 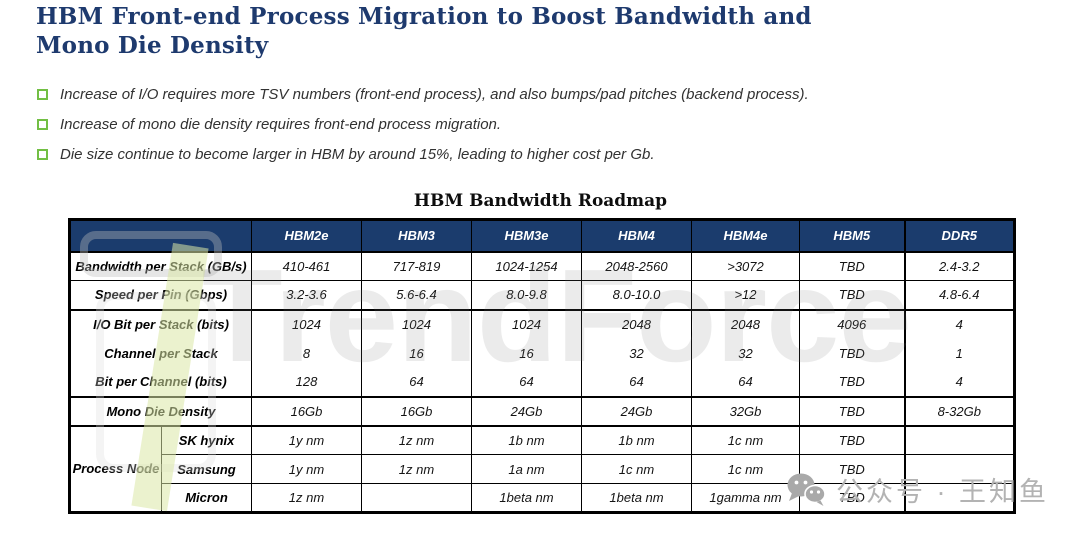 I want to click on row-group-label: Process Node, so click(x=115, y=469).